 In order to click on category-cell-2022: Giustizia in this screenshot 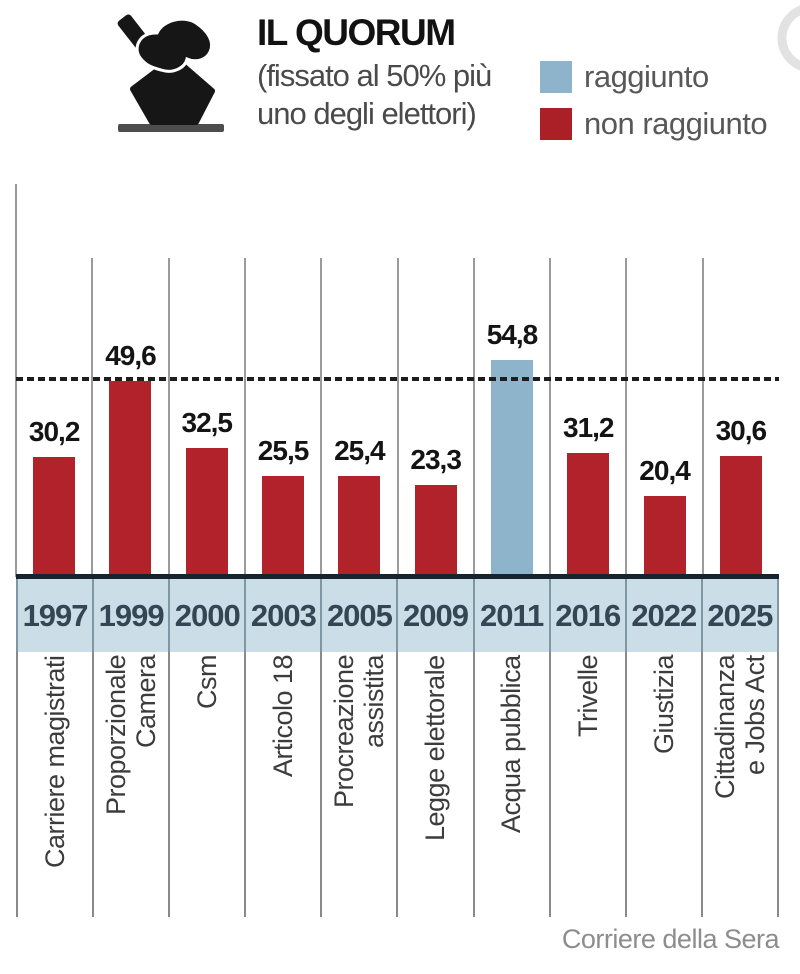, I will do `click(662, 784)`.